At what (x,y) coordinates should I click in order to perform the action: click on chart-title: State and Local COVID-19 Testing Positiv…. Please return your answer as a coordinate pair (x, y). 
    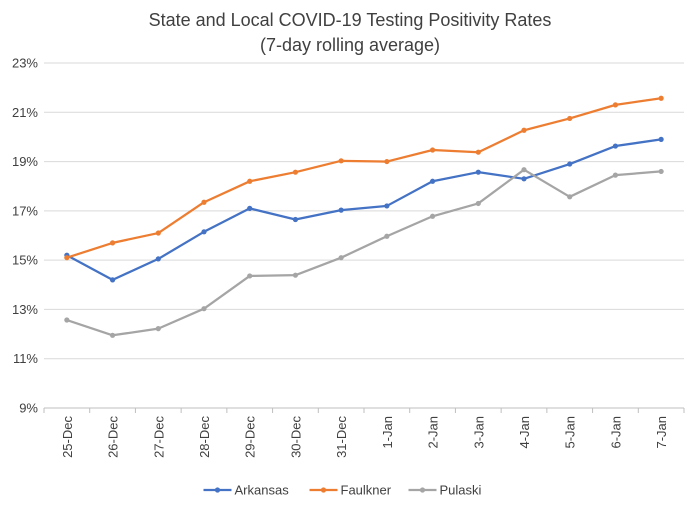
    Looking at the image, I should click on (350, 20).